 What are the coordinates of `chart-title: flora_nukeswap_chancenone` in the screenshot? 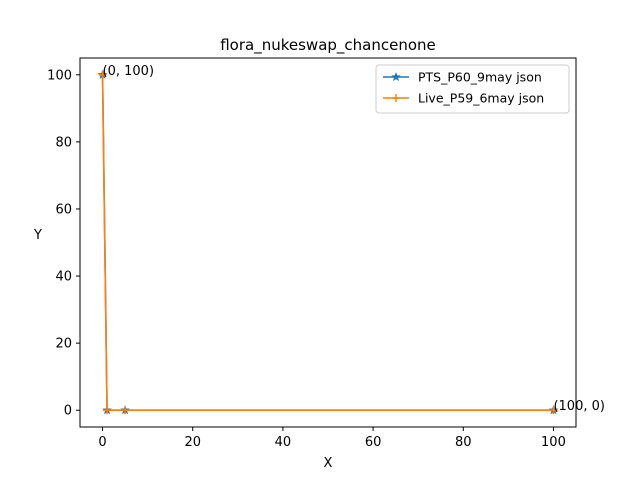 It's located at (328, 45).